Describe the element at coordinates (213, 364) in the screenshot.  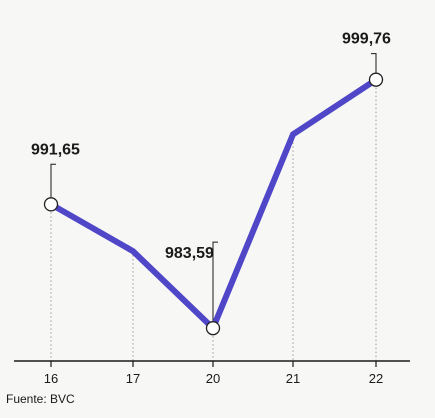
I see `x-ticks` at that location.